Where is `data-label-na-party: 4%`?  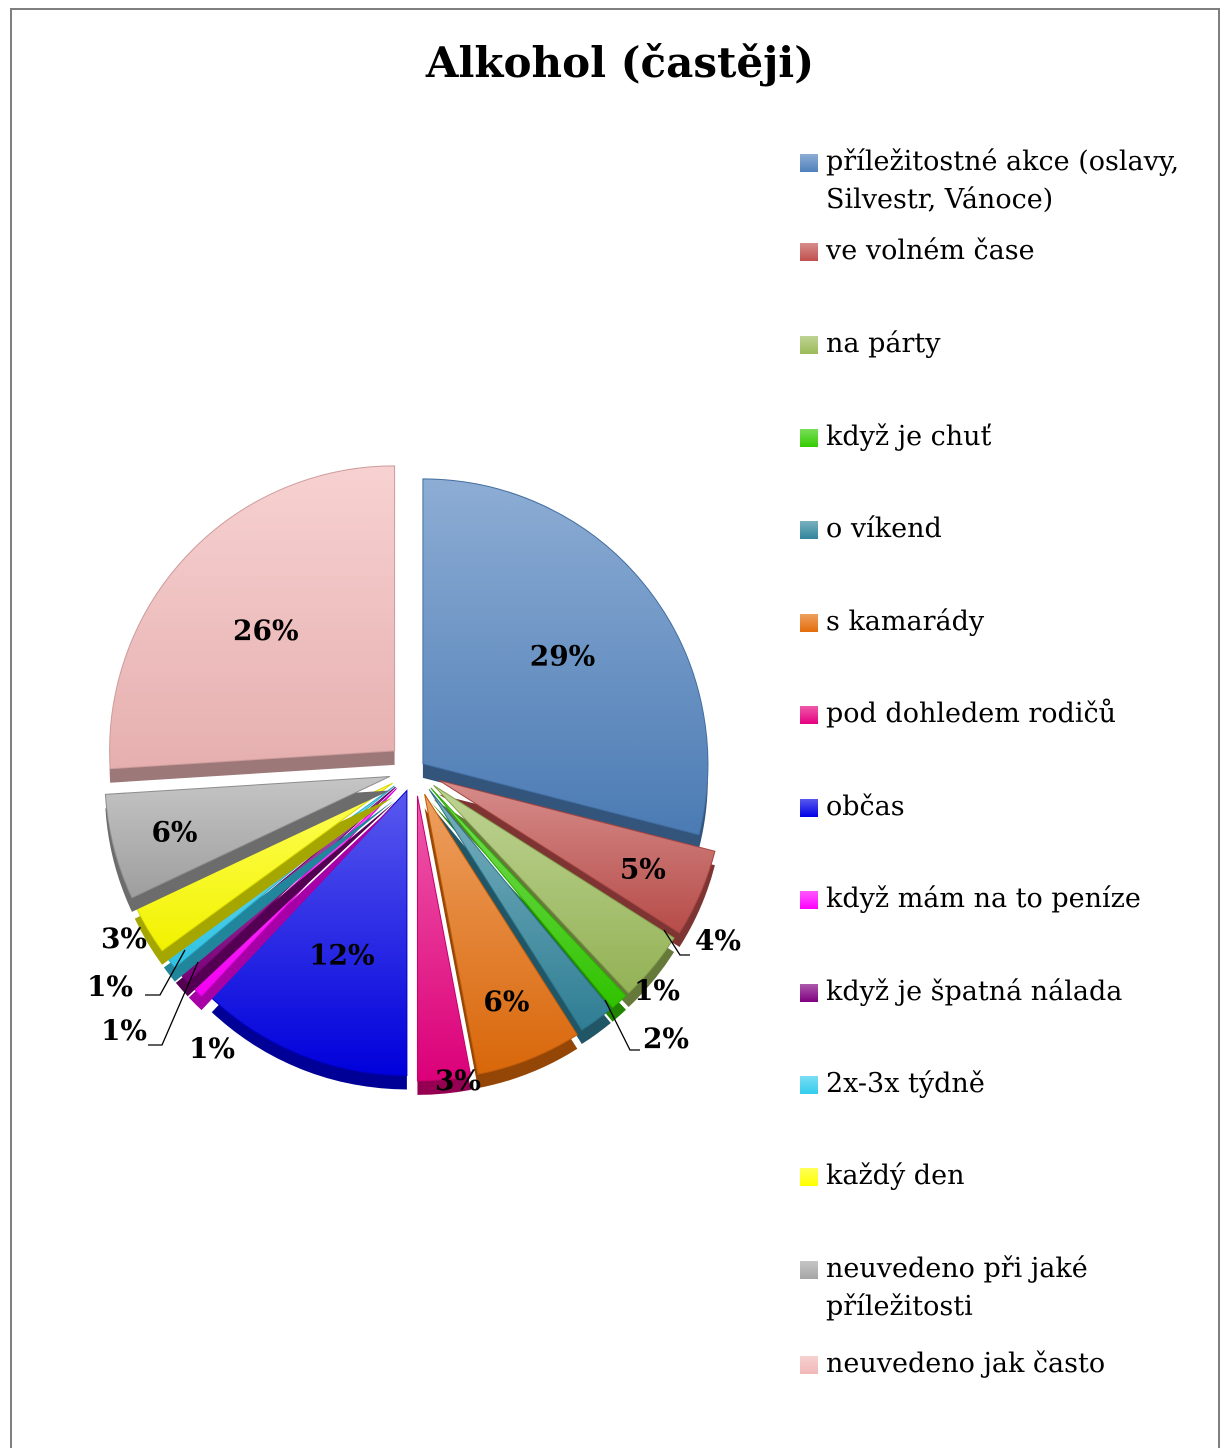
data-label-na-party: 4% is located at coordinates (718, 940).